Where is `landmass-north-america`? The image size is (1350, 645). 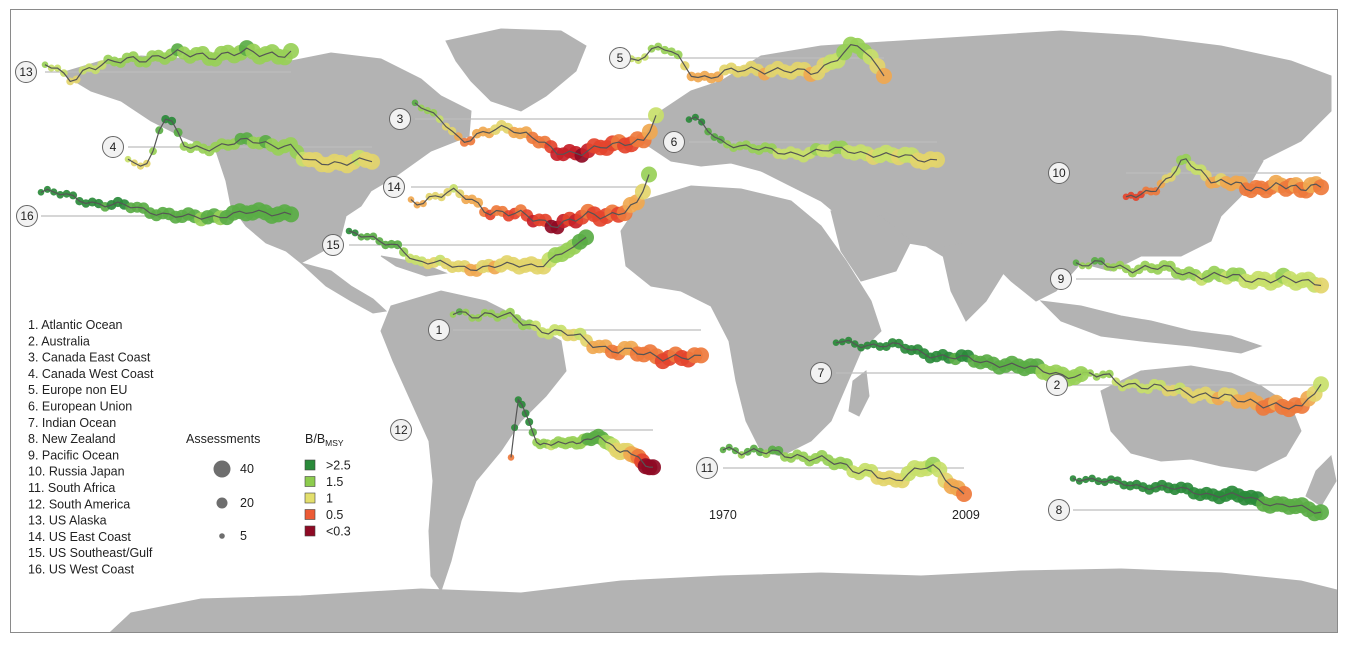
landmass-north-america is located at coordinates (265, 158).